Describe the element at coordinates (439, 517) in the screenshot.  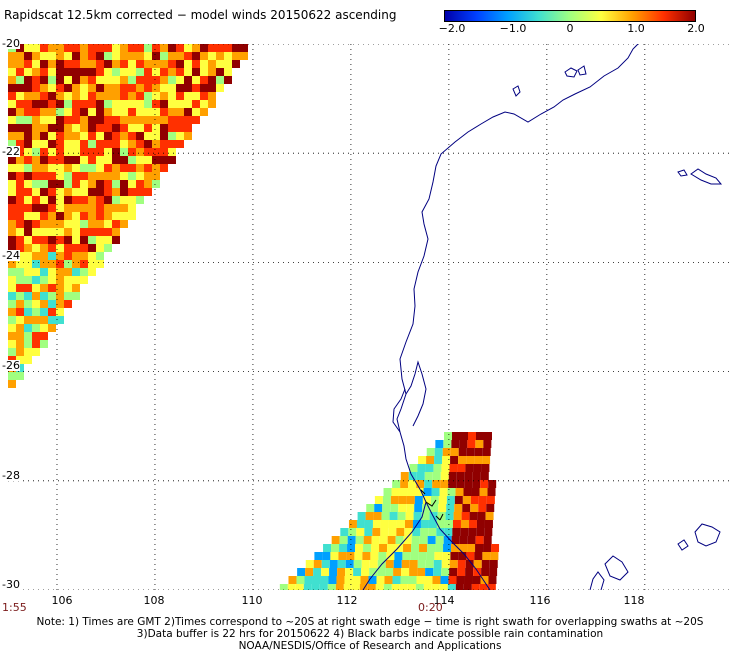
I see `wind-barb` at that location.